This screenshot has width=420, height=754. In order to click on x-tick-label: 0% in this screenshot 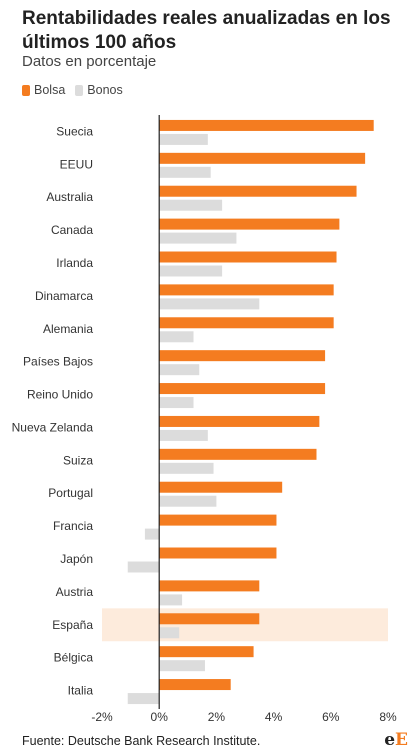, I will do `click(160, 717)`.